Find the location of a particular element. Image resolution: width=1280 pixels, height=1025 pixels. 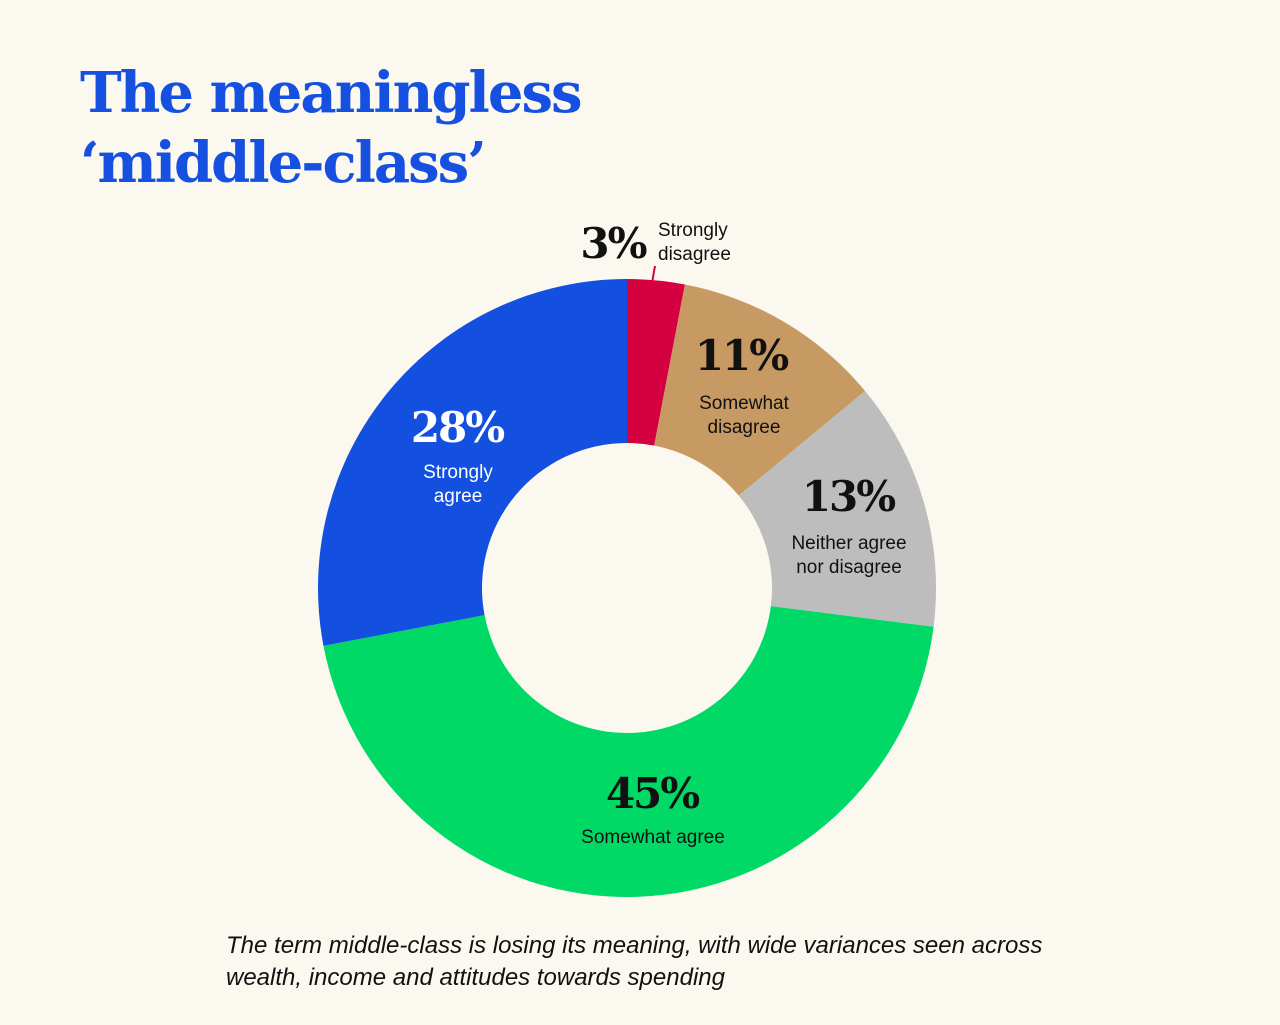

slice-category-label-1-line-0: Somewhat is located at coordinates (744, 403).